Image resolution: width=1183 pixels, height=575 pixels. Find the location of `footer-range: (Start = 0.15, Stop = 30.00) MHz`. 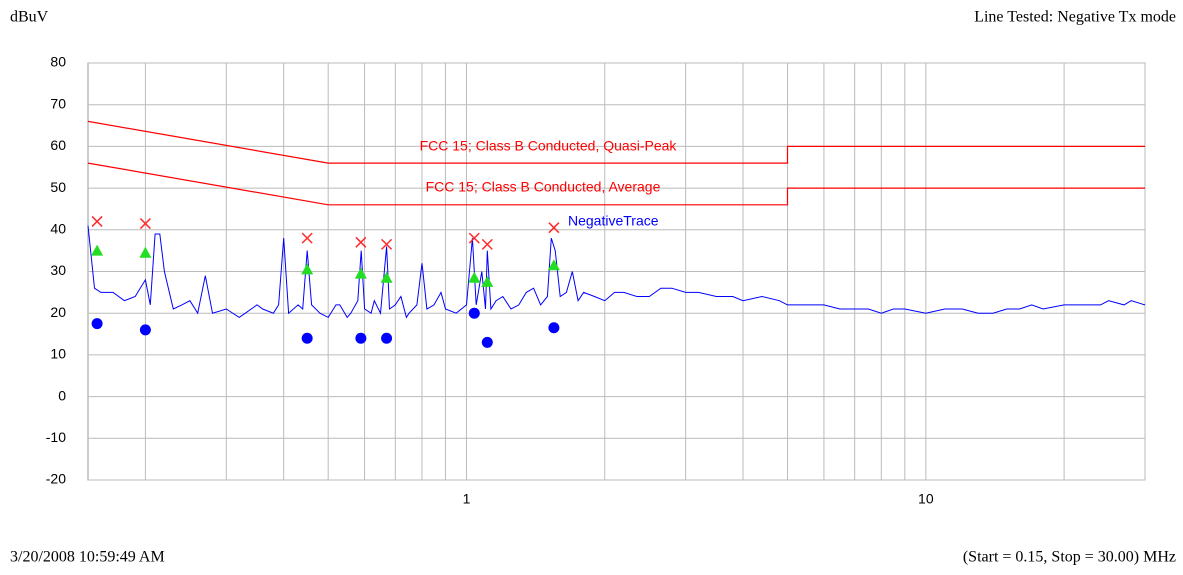

footer-range: (Start = 0.15, Stop = 30.00) MHz is located at coordinates (1069, 557).